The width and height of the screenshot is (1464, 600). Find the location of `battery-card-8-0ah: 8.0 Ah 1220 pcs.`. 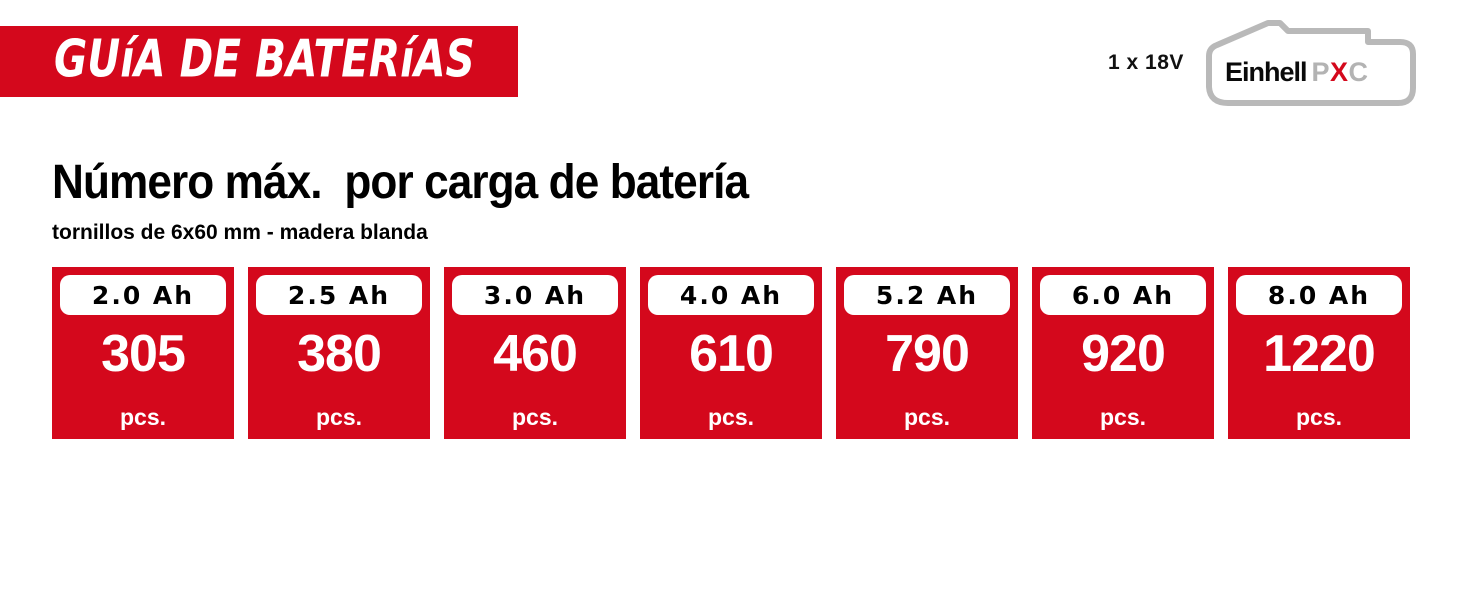

battery-card-8-0ah: 8.0 Ah 1220 pcs. is located at coordinates (1319, 353).